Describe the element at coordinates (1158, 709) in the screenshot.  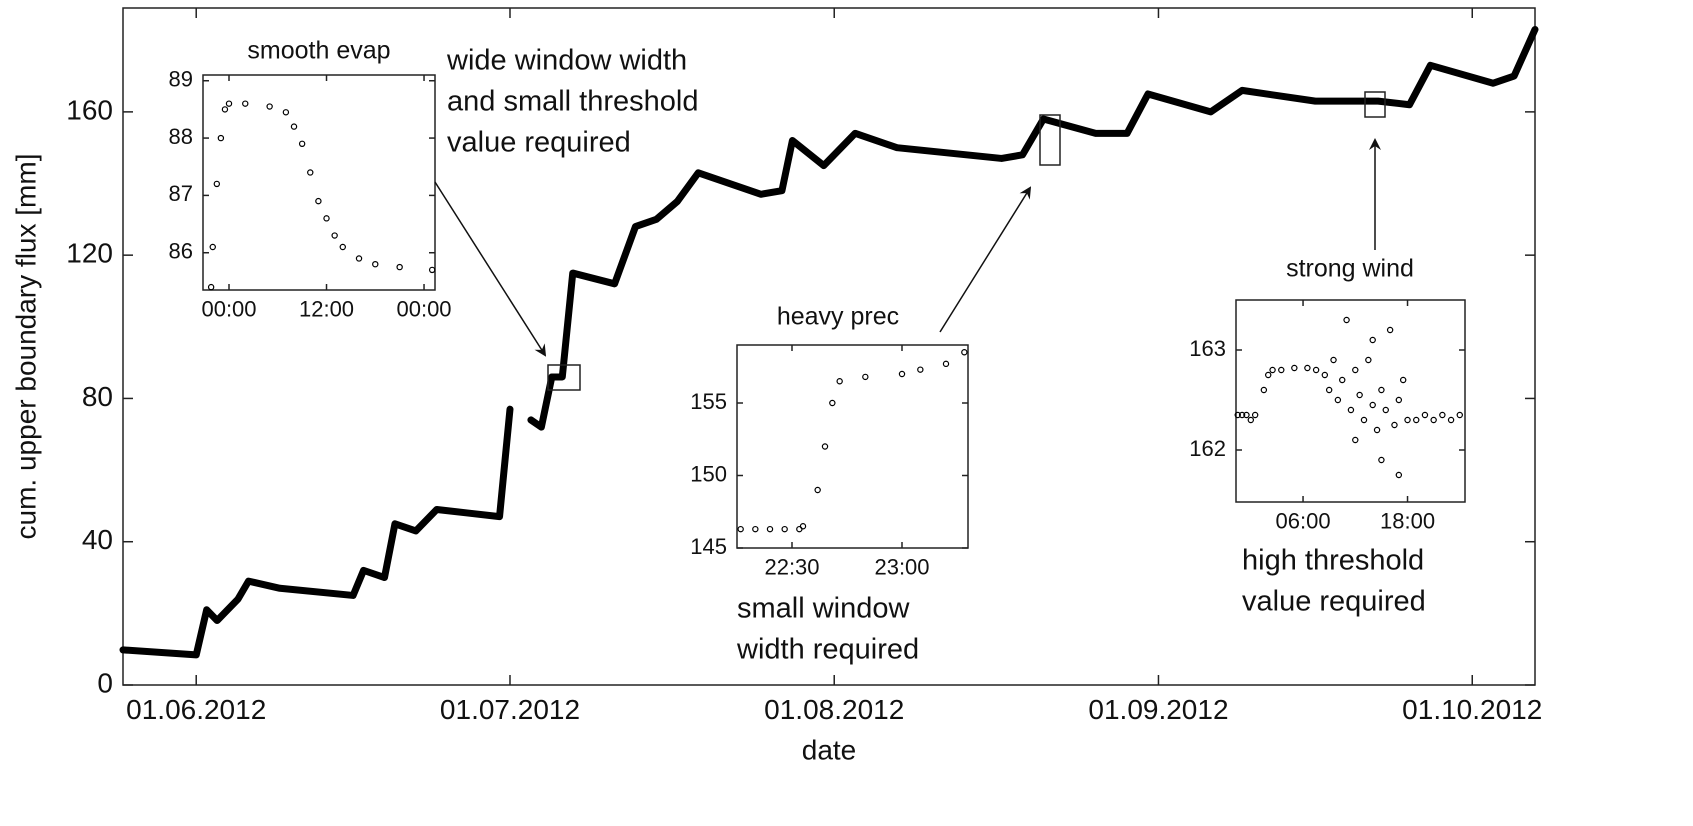
I see `x-tick-label: 01.09.2012` at that location.